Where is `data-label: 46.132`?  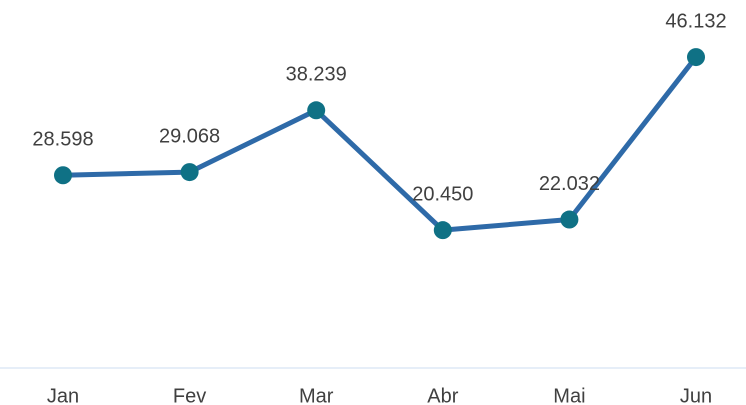 data-label: 46.132 is located at coordinates (695, 21).